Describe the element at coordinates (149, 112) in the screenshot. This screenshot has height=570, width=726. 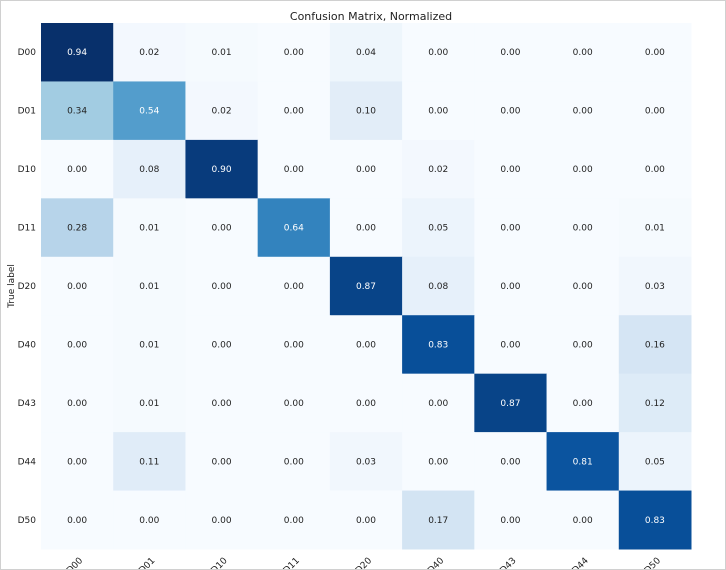
I see `heatmap-value-label: 0.54` at that location.